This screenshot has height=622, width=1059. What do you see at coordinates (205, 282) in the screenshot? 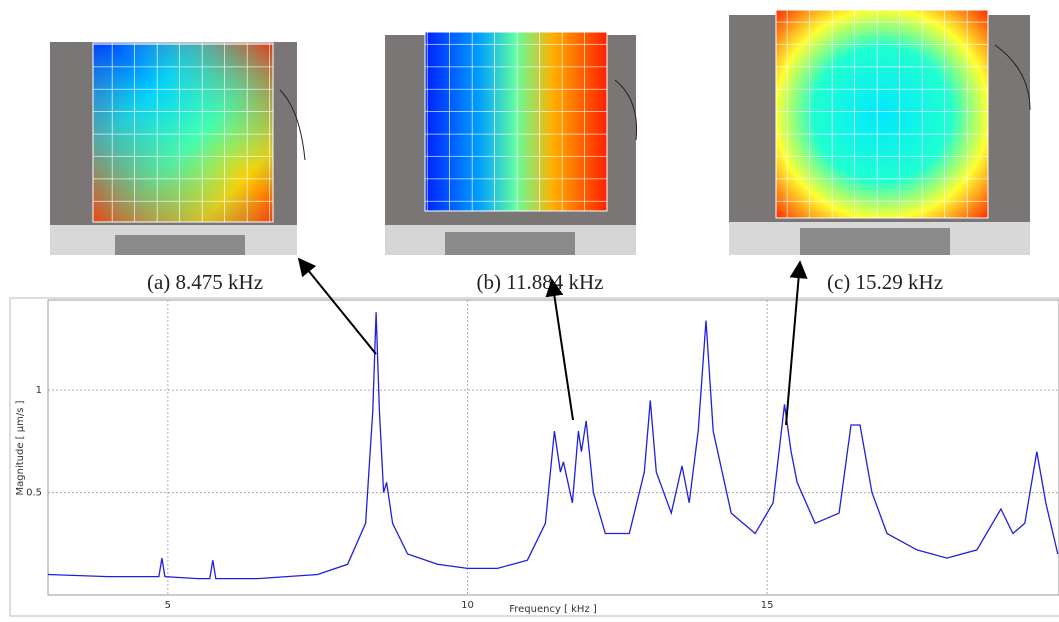
I see `caption: (a) 8.475 kHz` at bounding box center [205, 282].